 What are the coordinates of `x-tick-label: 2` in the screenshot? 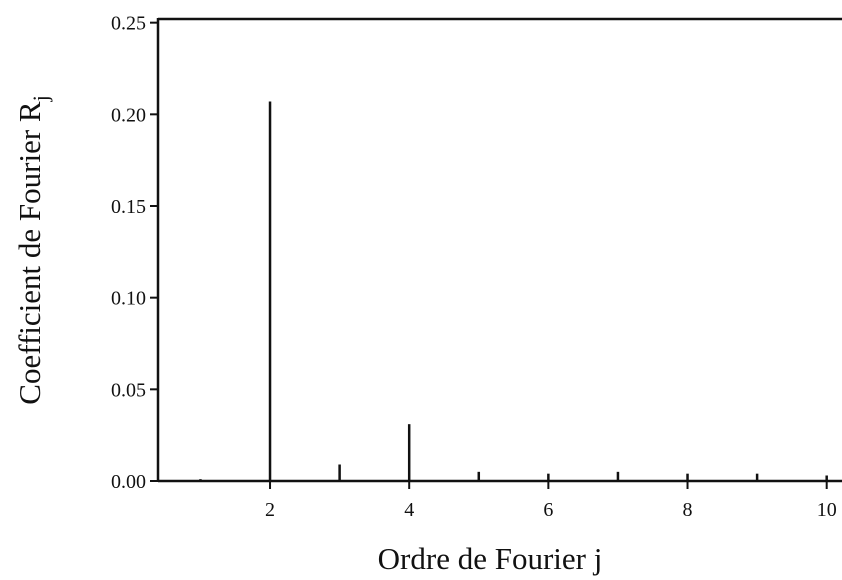 It's located at (270, 510).